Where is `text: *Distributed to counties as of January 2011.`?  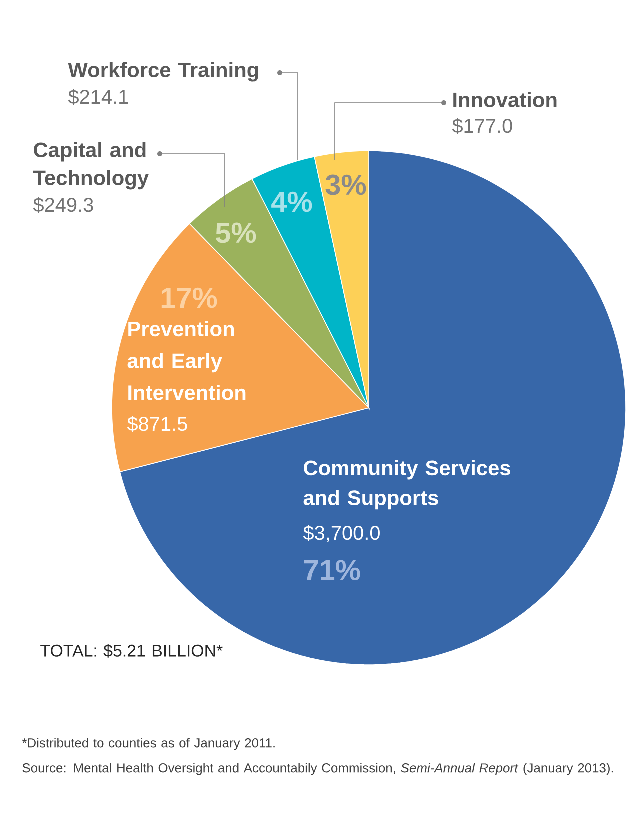
text: *Distributed to counties as of January 2011. is located at coordinates (148, 744).